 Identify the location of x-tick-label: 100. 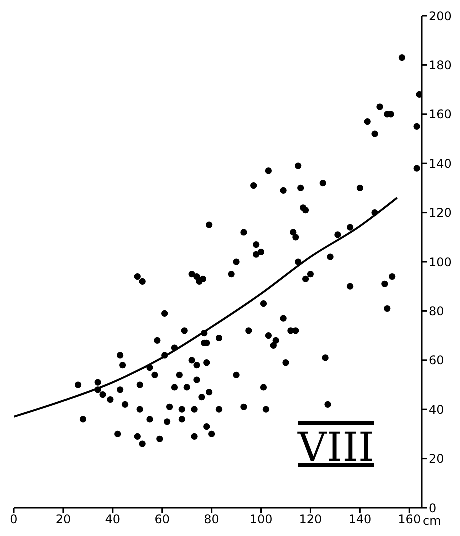
(261, 519).